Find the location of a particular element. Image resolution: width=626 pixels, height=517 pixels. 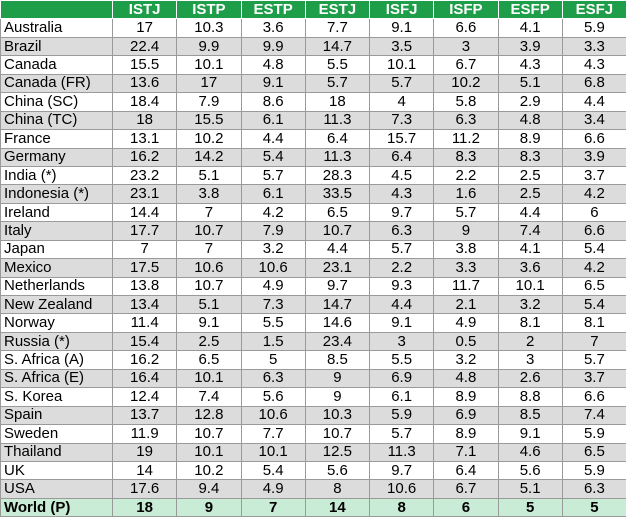

value-cell: 4.1 is located at coordinates (530, 249).